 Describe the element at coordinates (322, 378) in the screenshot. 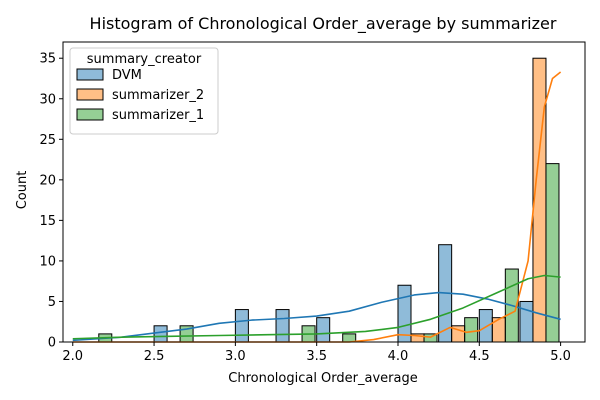

I see `x-axis-label: Chronological Order_average` at that location.